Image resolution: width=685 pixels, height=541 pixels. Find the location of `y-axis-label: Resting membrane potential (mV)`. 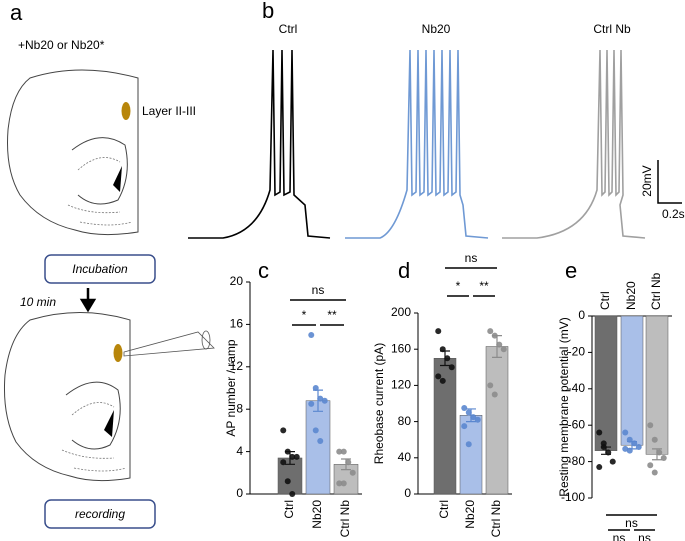

y-axis-label: Resting membrane potential (mV) is located at coordinates (564, 406).